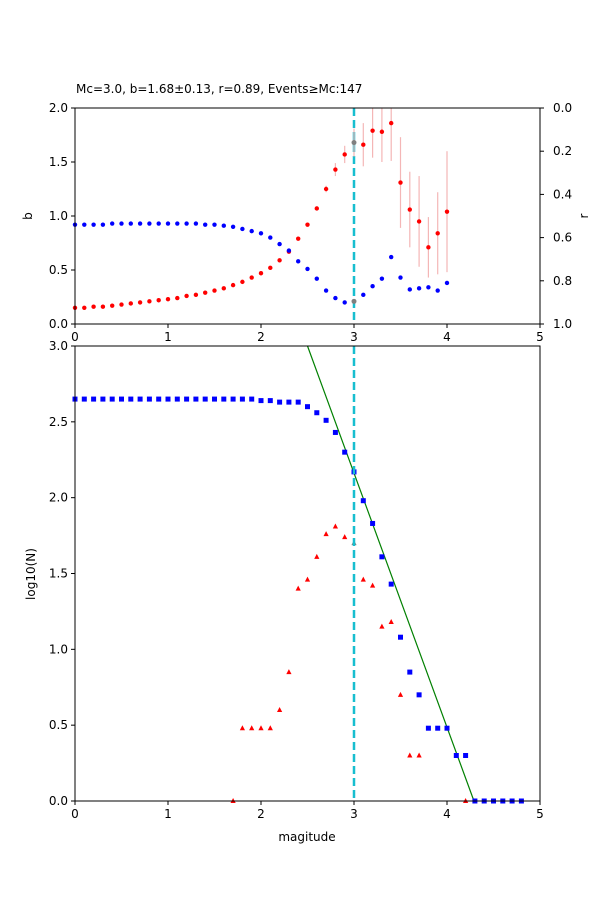 This screenshot has width=600, height=900. I want to click on top-y-axis-label: b, so click(28, 216).